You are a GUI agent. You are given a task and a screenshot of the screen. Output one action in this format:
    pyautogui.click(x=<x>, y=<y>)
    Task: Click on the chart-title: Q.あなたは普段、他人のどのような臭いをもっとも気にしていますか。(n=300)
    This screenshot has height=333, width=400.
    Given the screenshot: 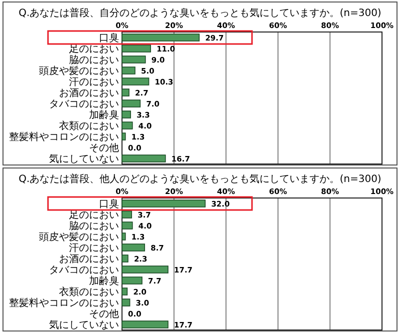 What is the action you would take?
    pyautogui.click(x=200, y=179)
    